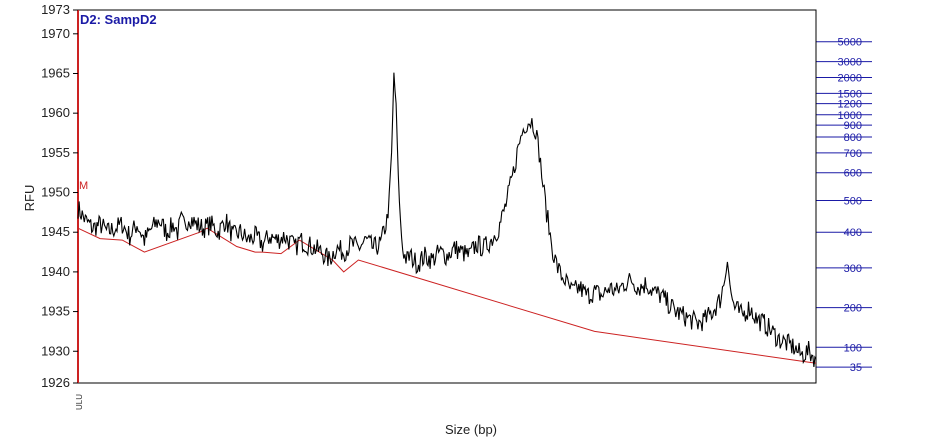 This screenshot has width=936, height=440. I want to click on ladder-label: 400, so click(853, 233).